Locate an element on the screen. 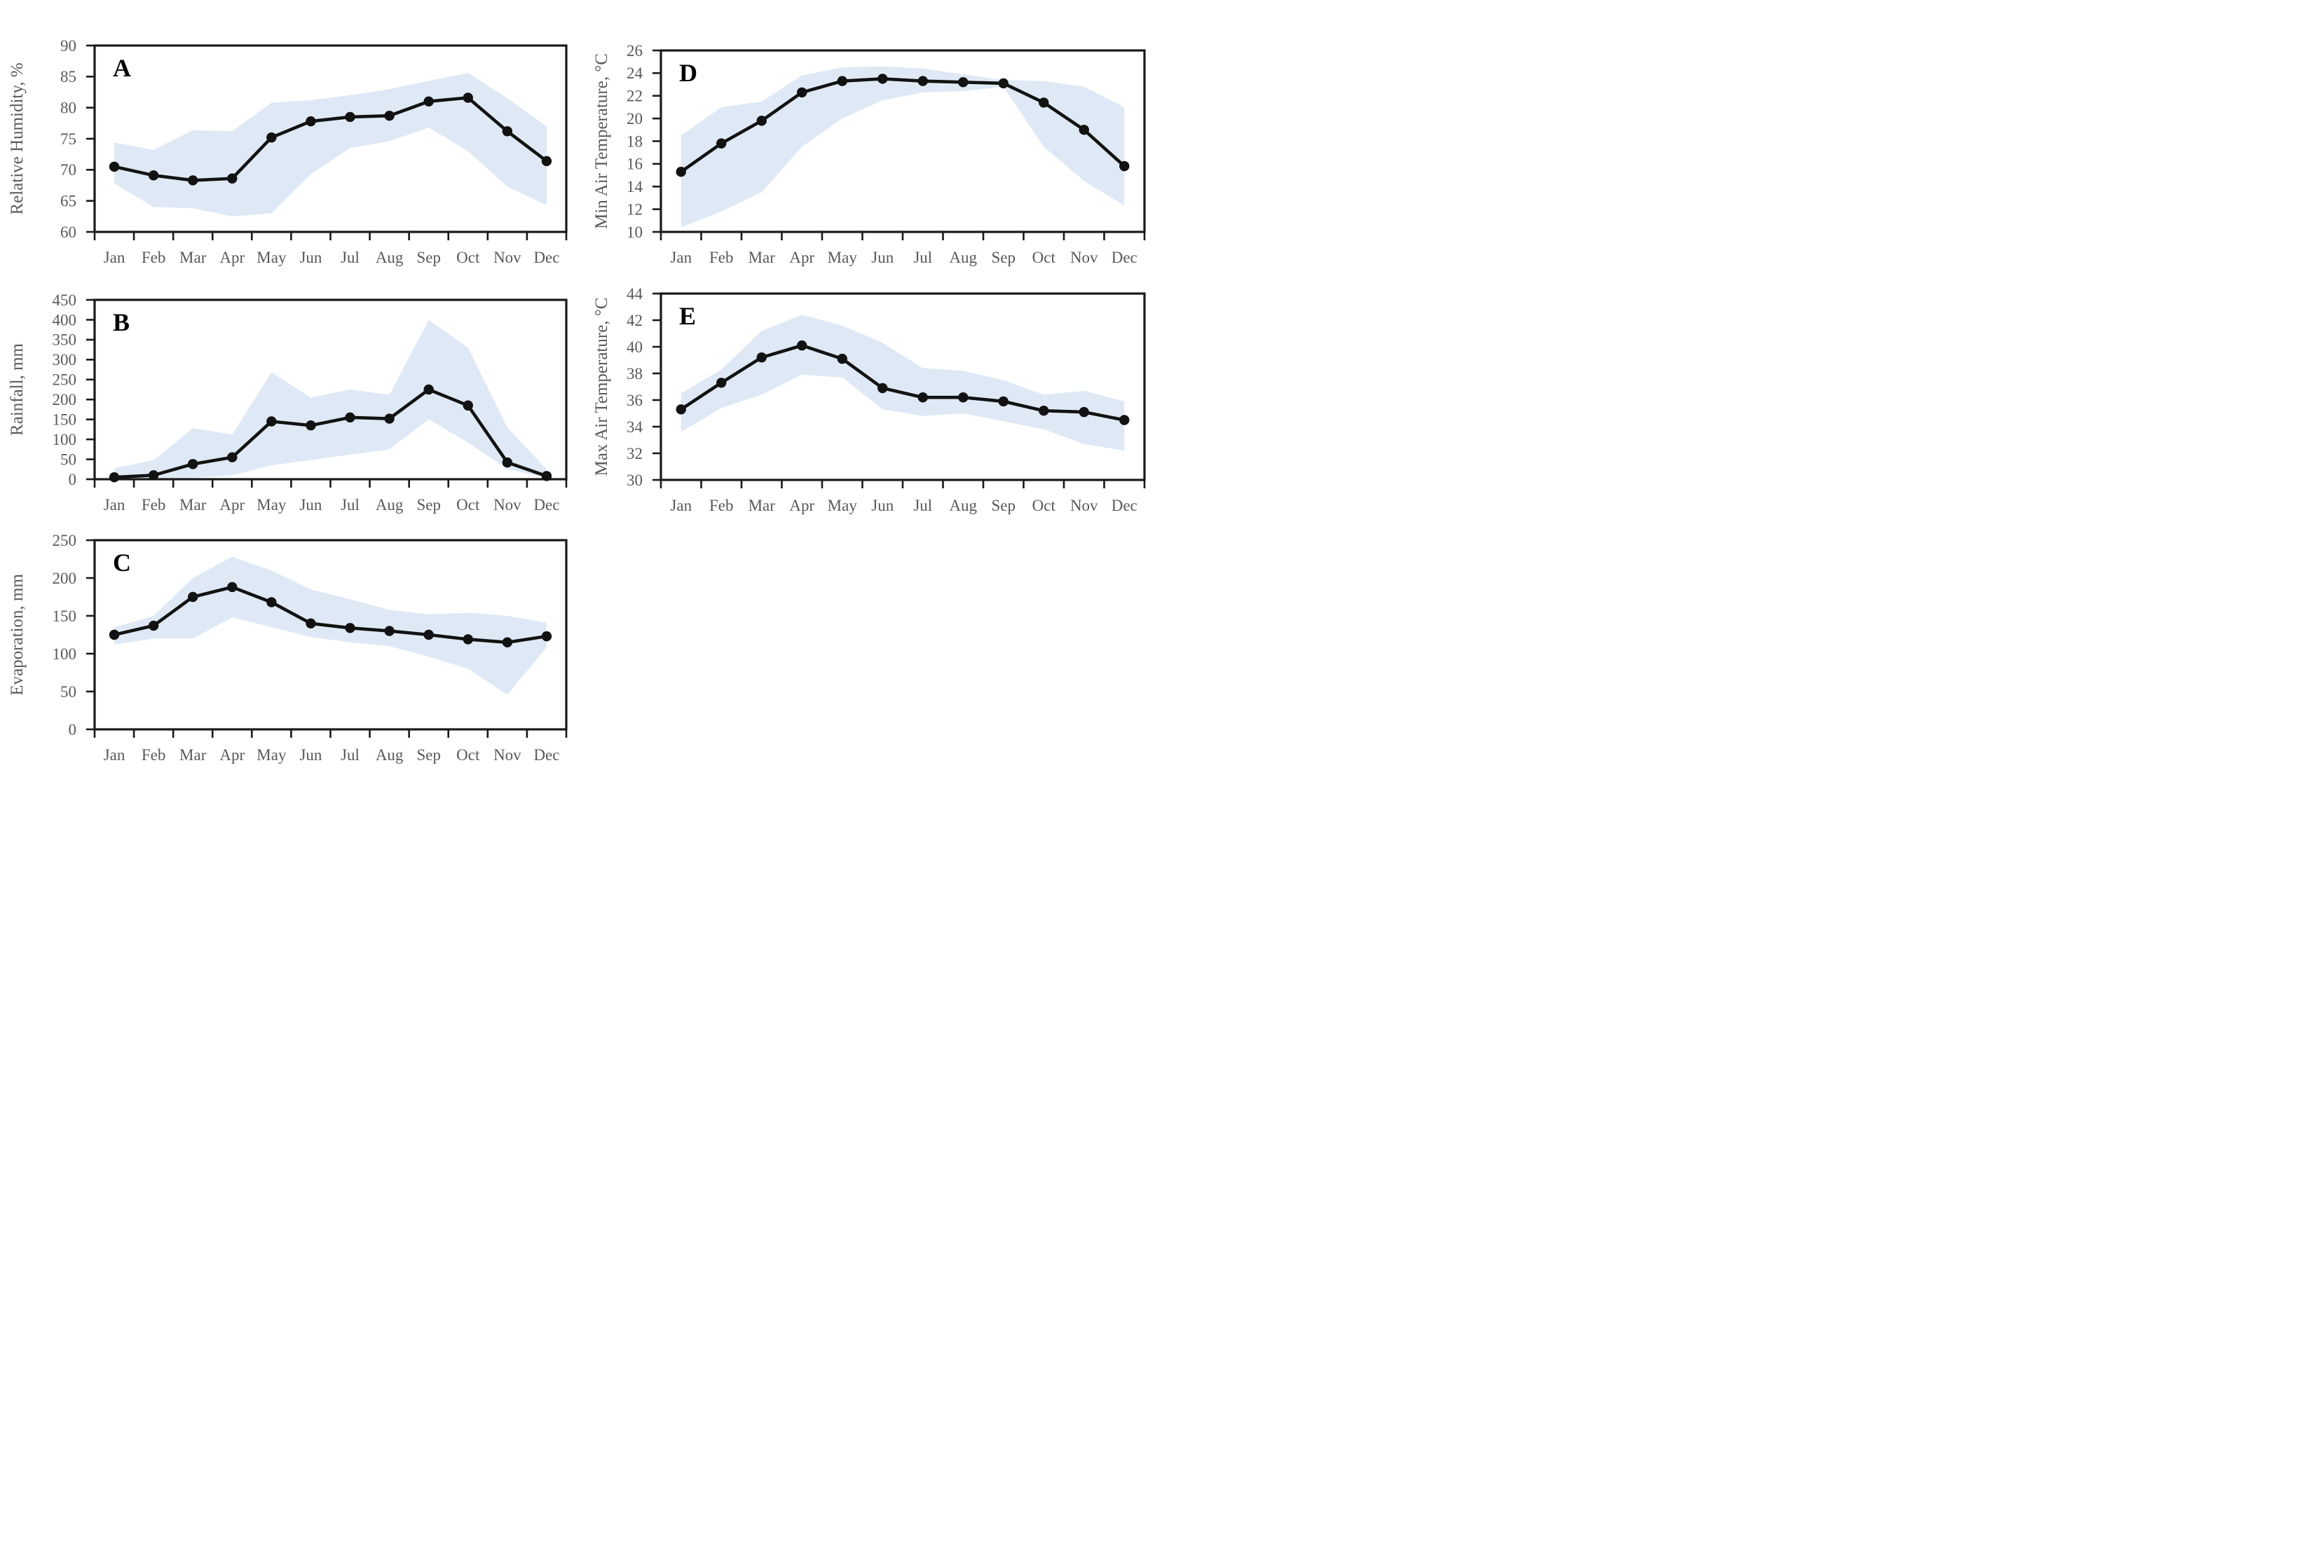 Image resolution: width=2324 pixels, height=1568 pixels. y-axis-title: Relative Humidity, % is located at coordinates (17, 138).